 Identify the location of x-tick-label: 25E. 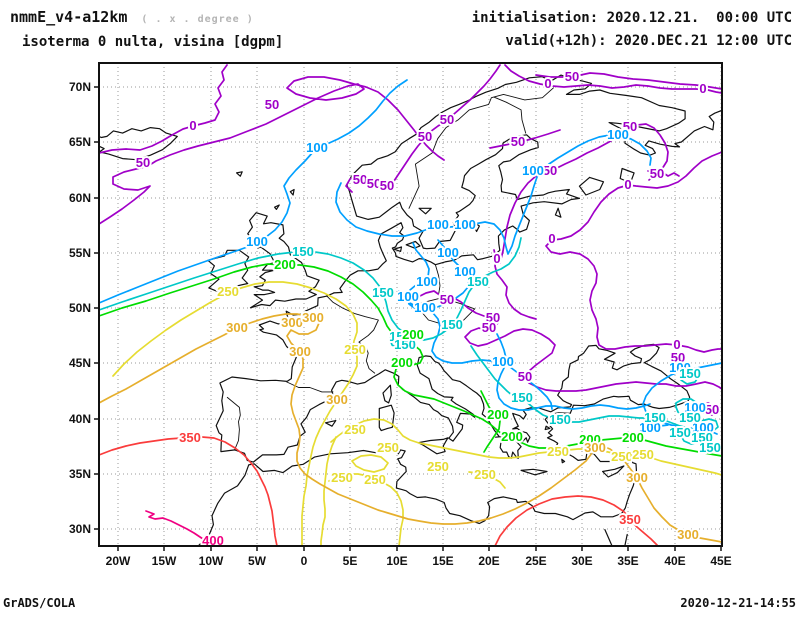
(535, 561).